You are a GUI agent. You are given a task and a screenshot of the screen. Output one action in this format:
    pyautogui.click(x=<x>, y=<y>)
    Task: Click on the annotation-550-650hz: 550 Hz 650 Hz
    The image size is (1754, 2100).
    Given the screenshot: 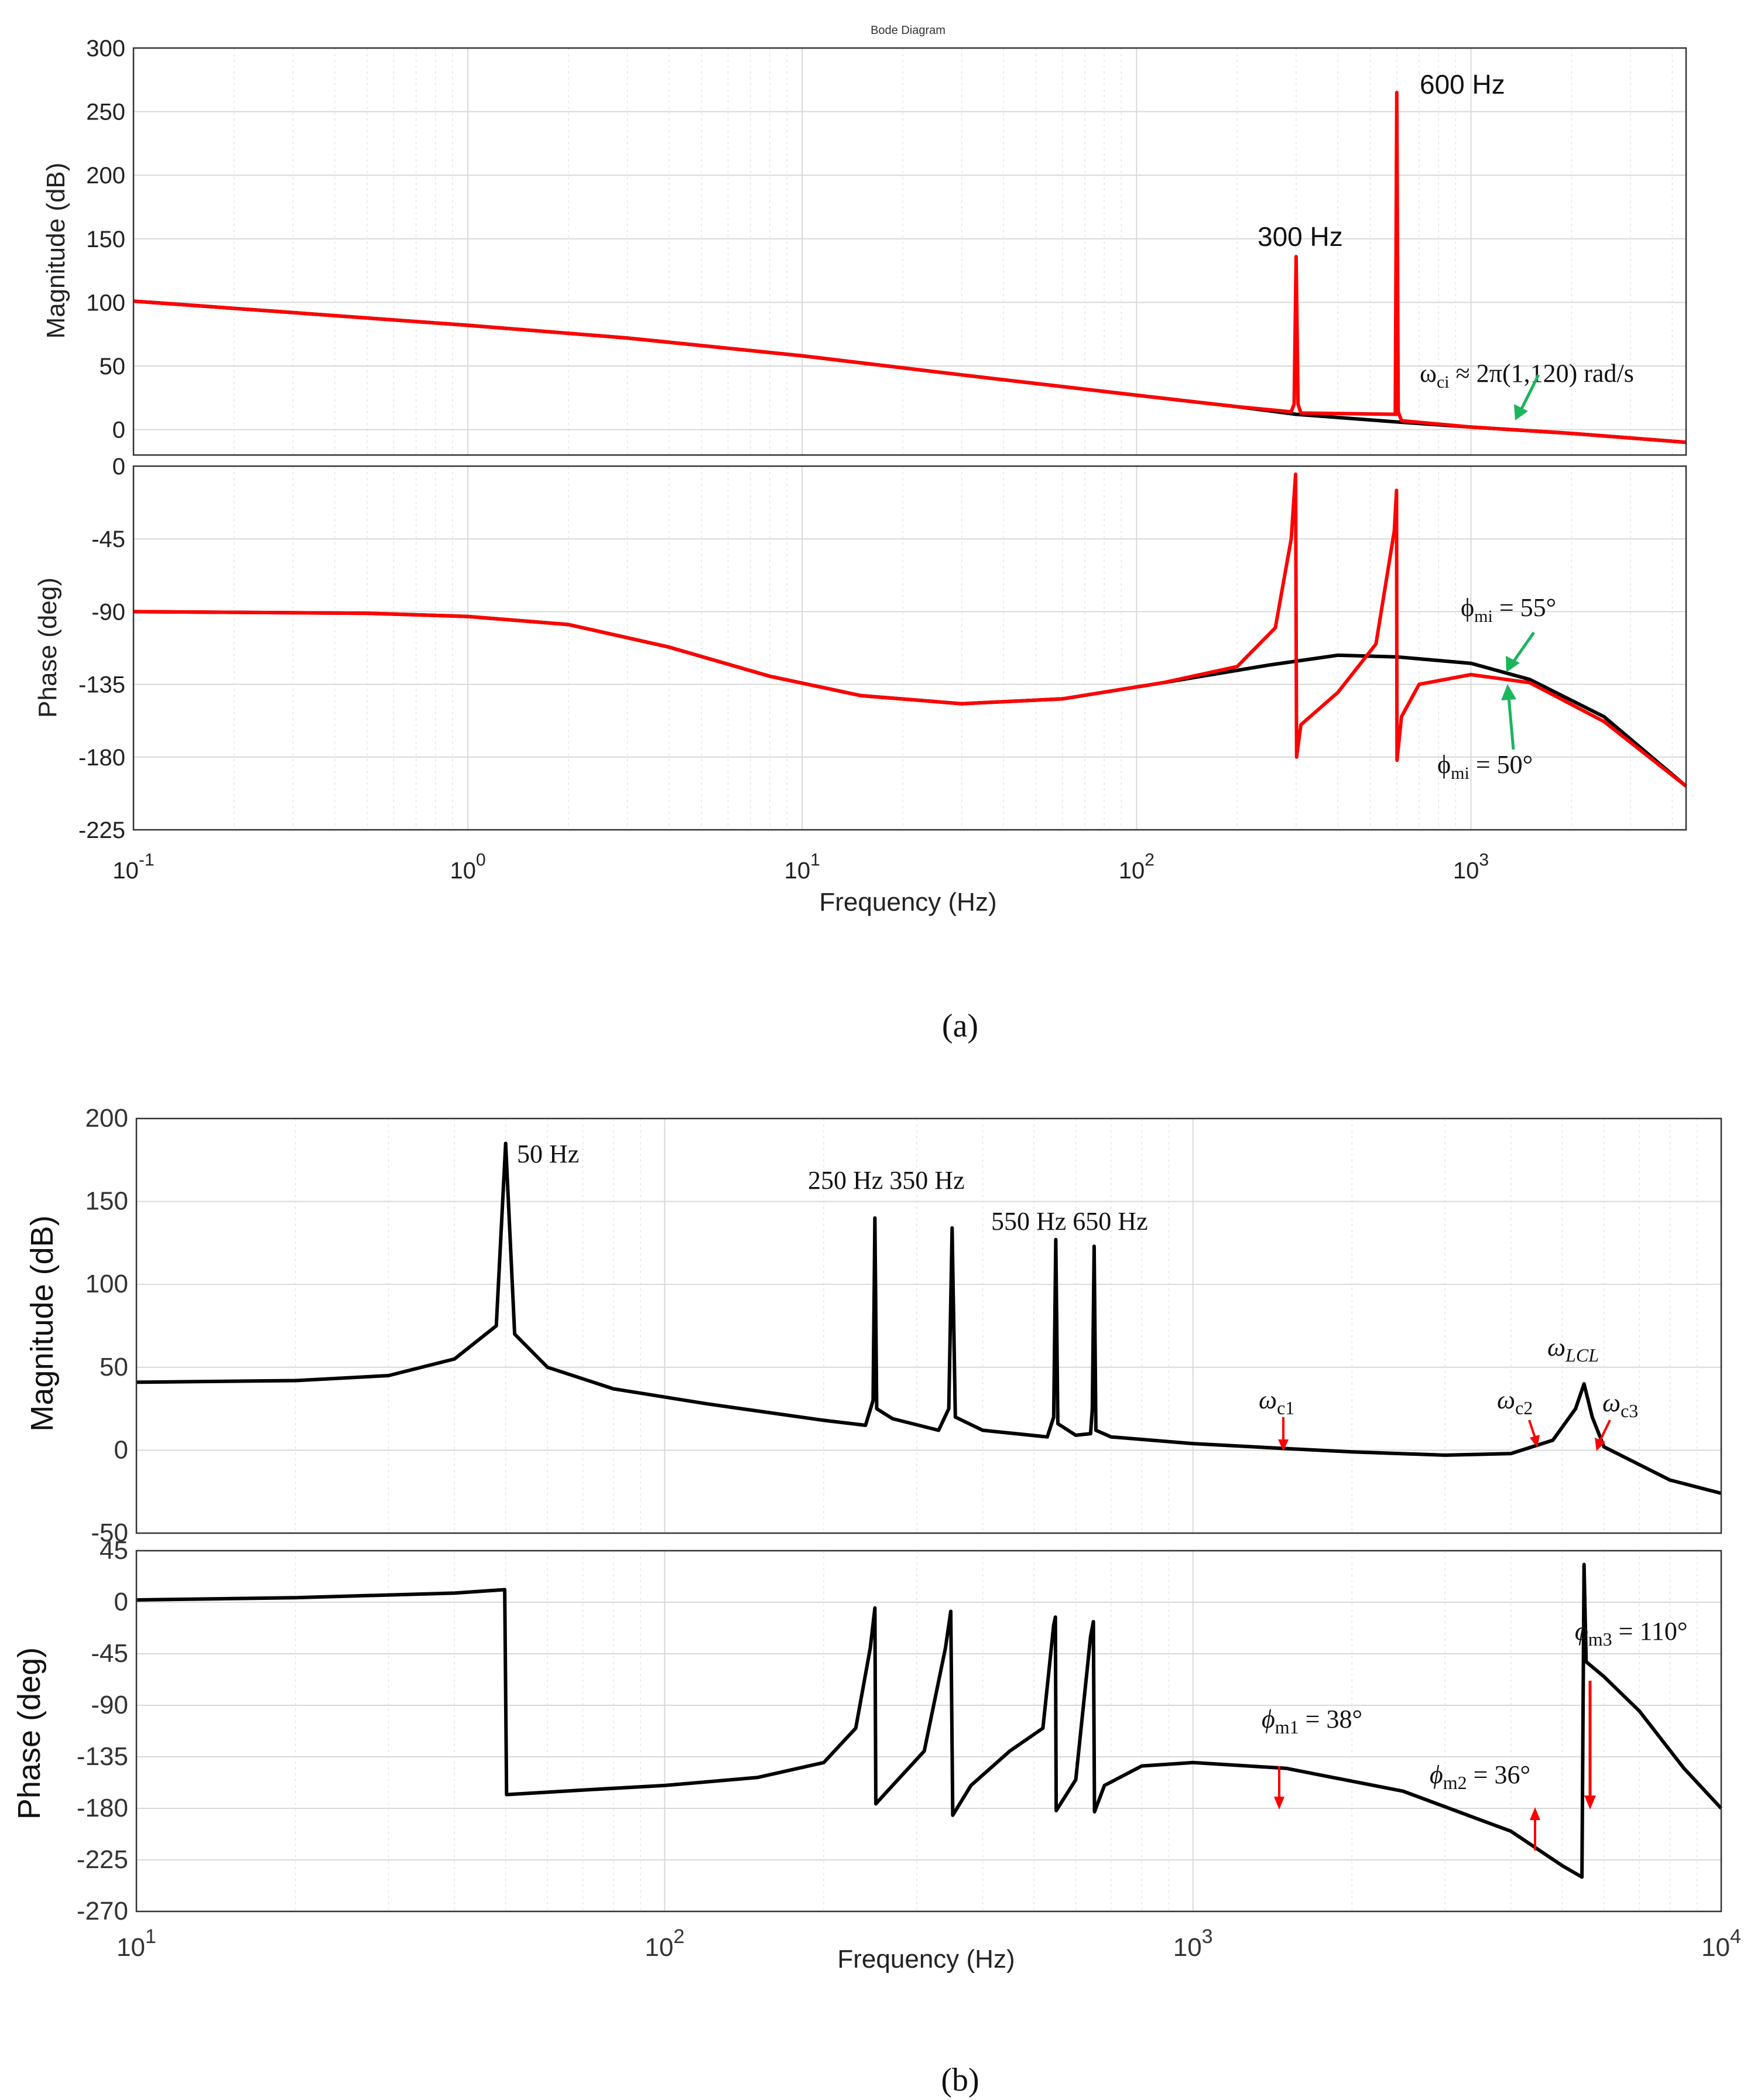 What is the action you would take?
    pyautogui.click(x=1069, y=1221)
    